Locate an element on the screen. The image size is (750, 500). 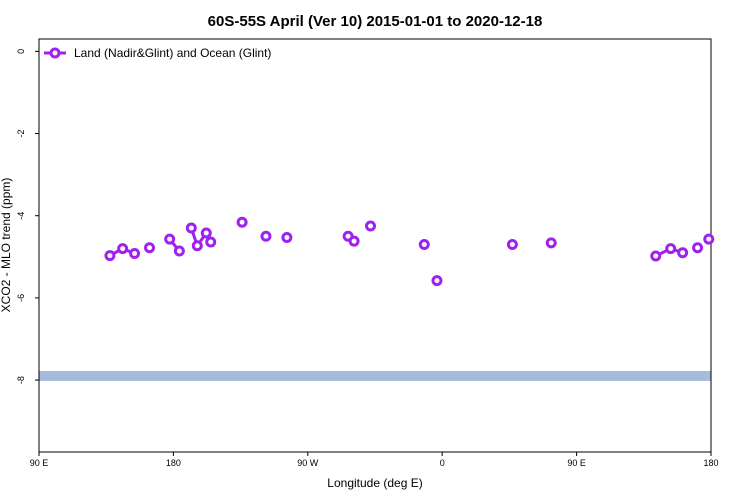
legend: Land (Nadir&Glint) and Ocean (Glint) is located at coordinates (157, 53).